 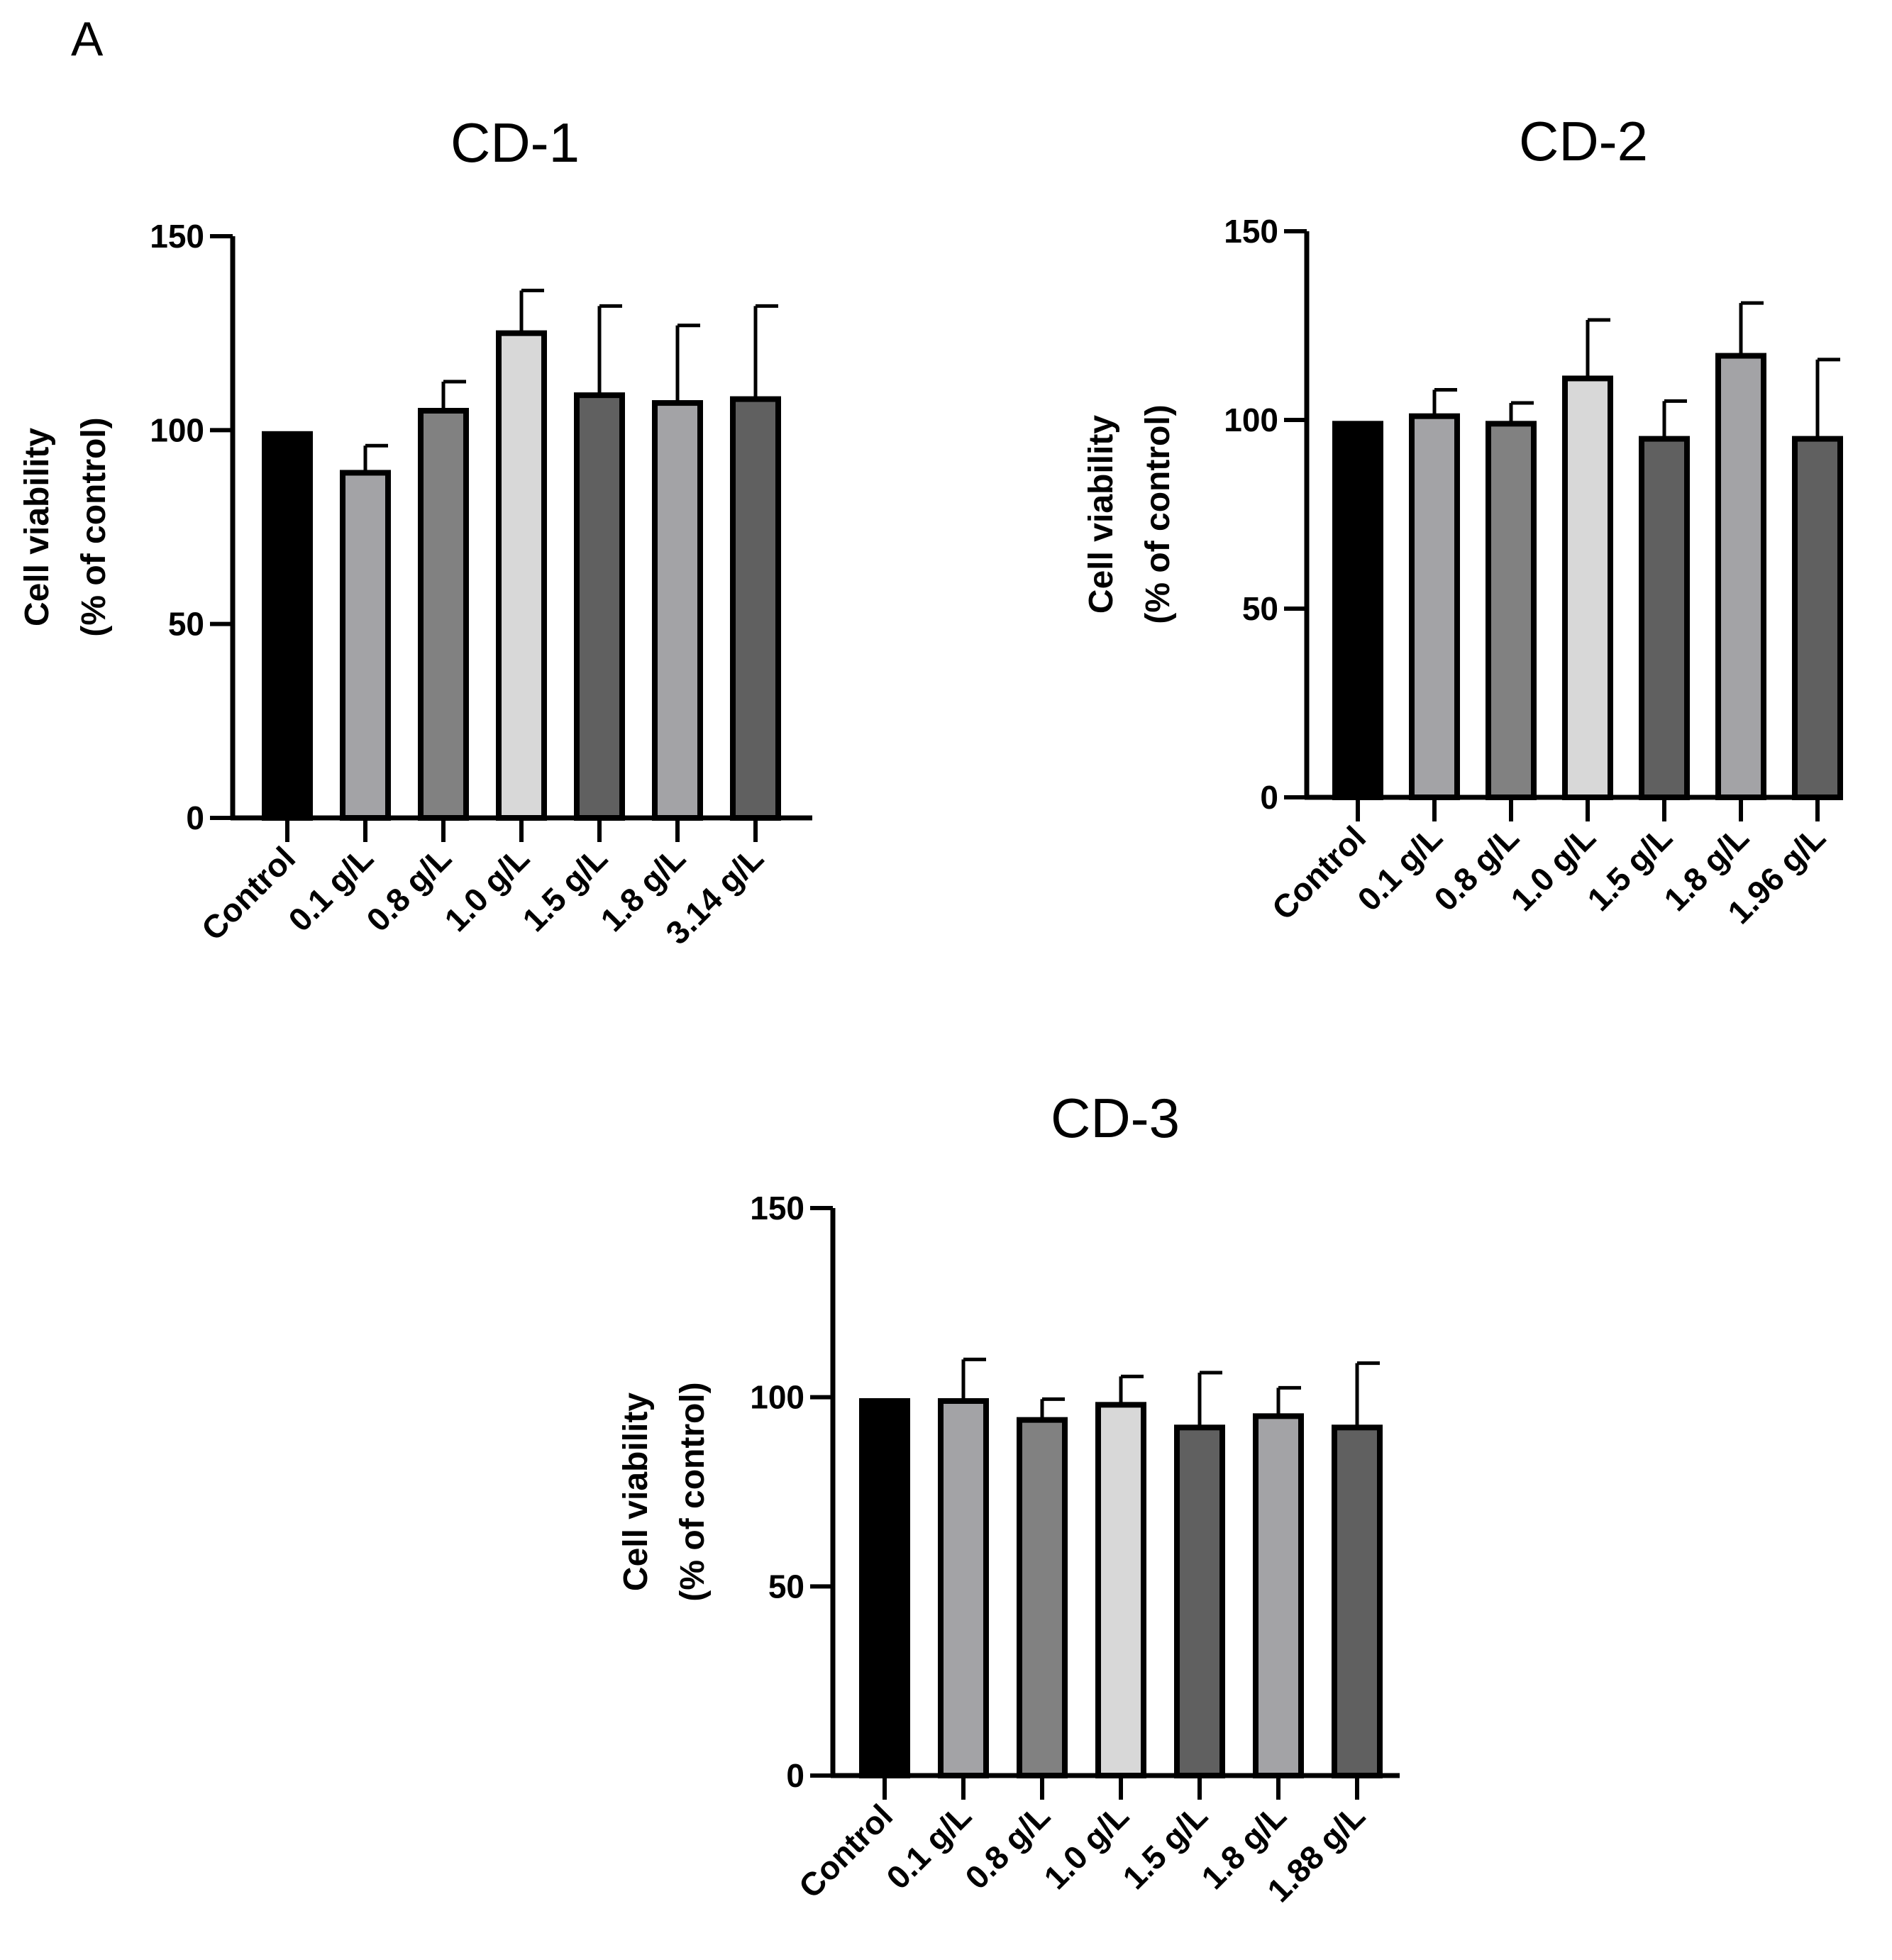 What do you see at coordinates (1583, 141) in the screenshot?
I see `chart-title: CD-2` at bounding box center [1583, 141].